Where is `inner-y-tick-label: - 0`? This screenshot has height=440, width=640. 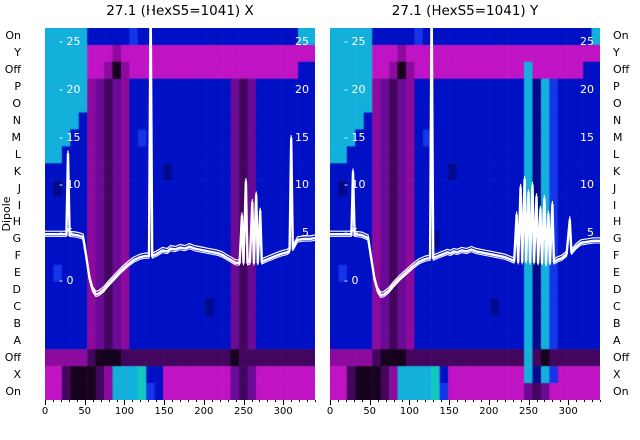
inner-y-tick-label: - 0 is located at coordinates (351, 280).